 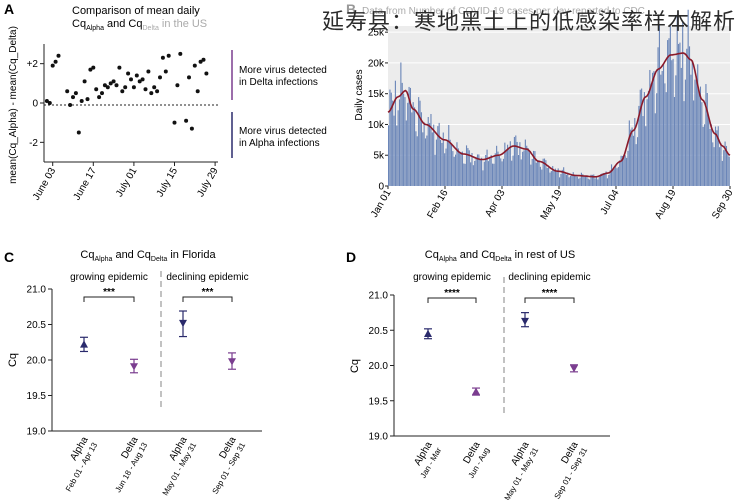 I want to click on ytick-label: 21.0, so click(x=379, y=296).